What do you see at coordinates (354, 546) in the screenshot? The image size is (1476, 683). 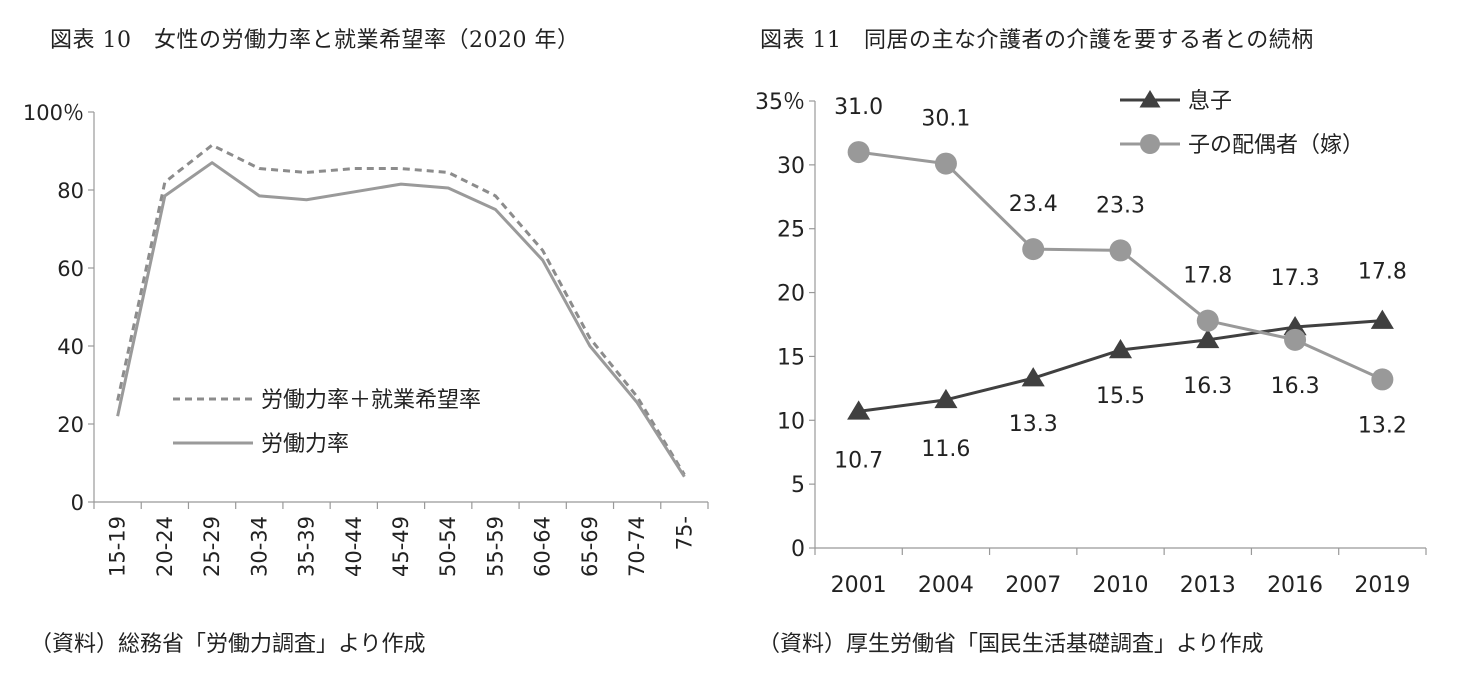 I see `x-tick-label: 40-44` at bounding box center [354, 546].